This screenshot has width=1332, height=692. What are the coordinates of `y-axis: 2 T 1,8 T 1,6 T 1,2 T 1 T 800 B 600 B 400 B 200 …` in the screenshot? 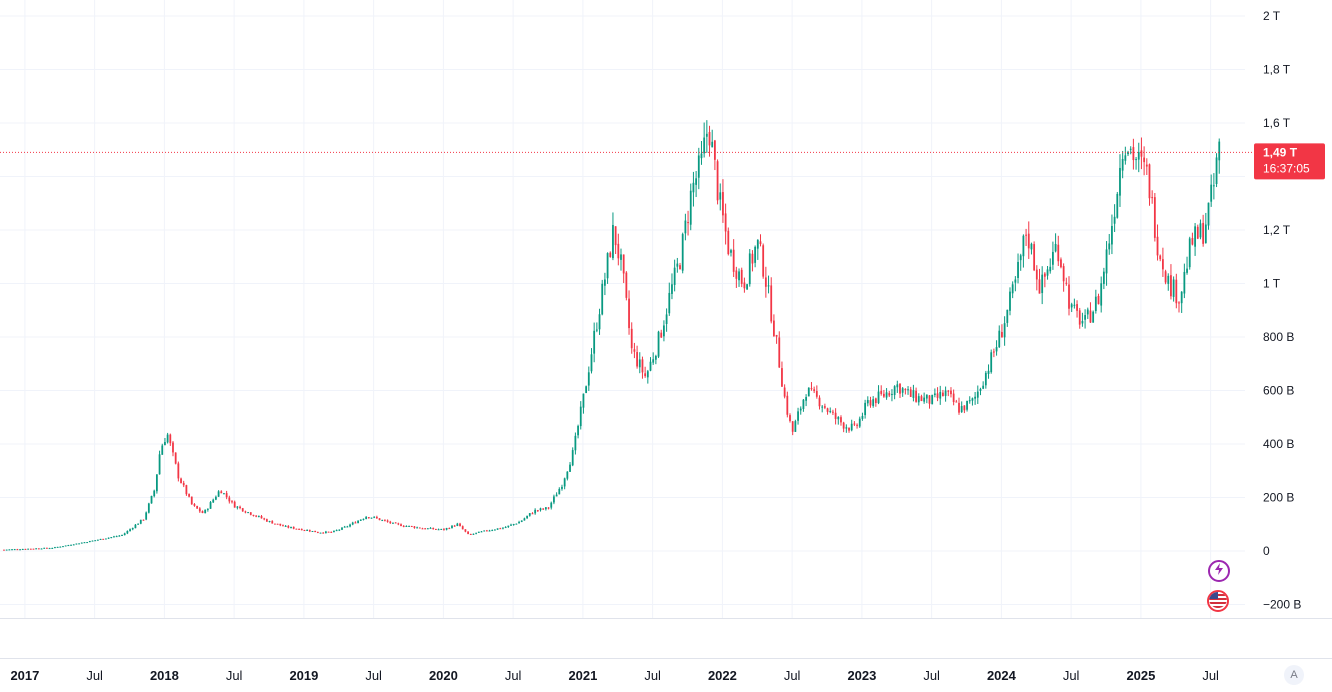 It's located at (1282, 310).